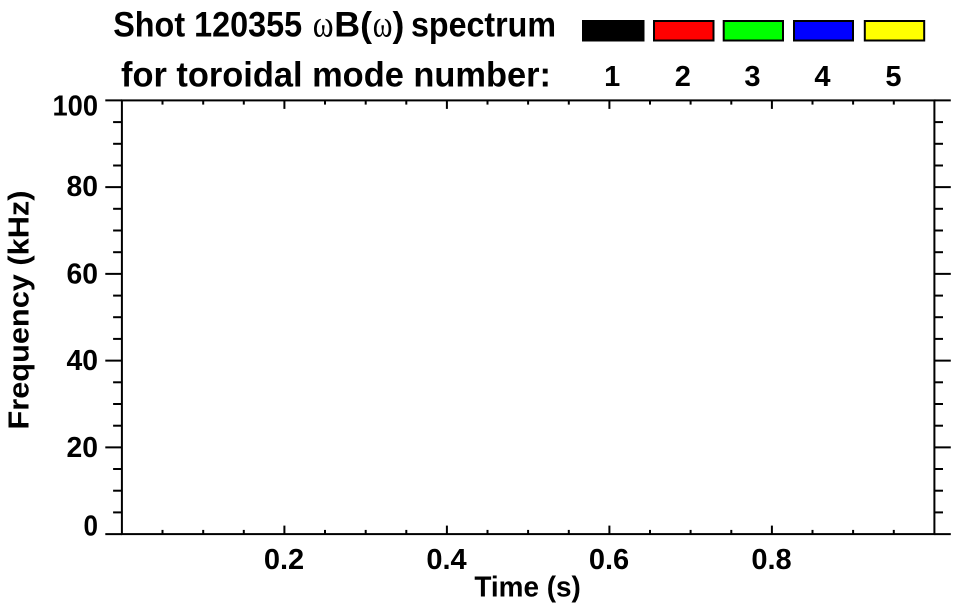 This screenshot has width=963, height=615. Describe the element at coordinates (752, 77) in the screenshot. I see `svg-text: 3` at that location.